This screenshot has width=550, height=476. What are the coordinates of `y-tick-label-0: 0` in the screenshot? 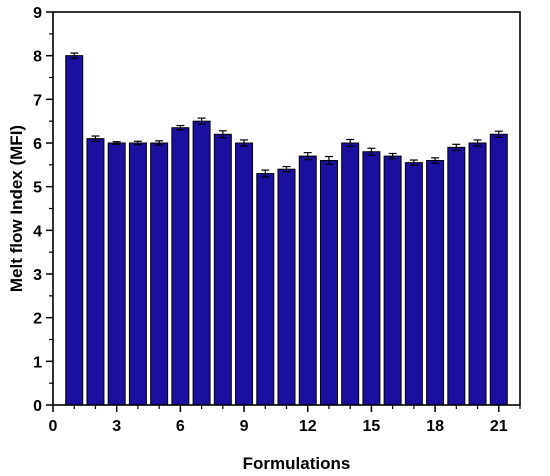 It's located at (37, 406).